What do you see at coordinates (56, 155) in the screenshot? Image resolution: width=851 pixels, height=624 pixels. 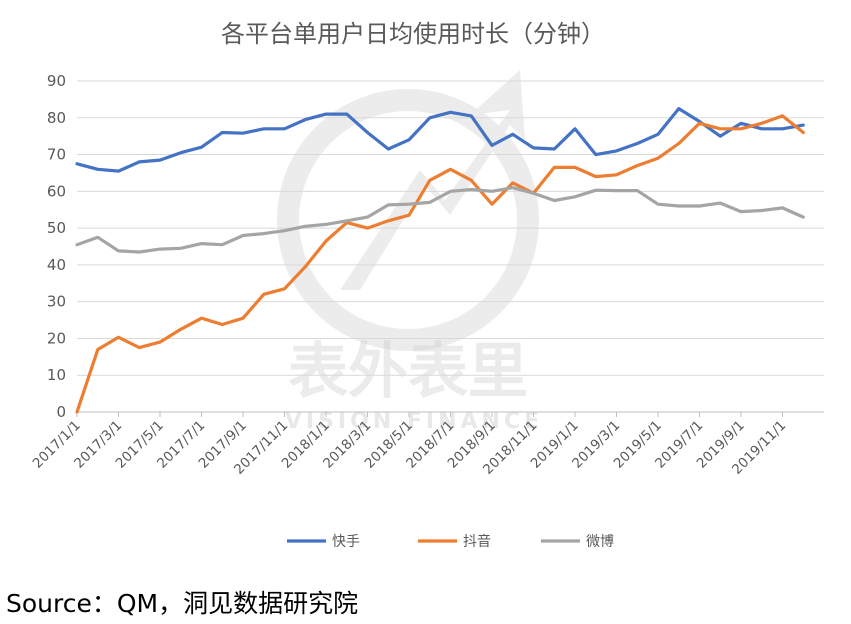 I see `y-tick-label: 70` at bounding box center [56, 155].